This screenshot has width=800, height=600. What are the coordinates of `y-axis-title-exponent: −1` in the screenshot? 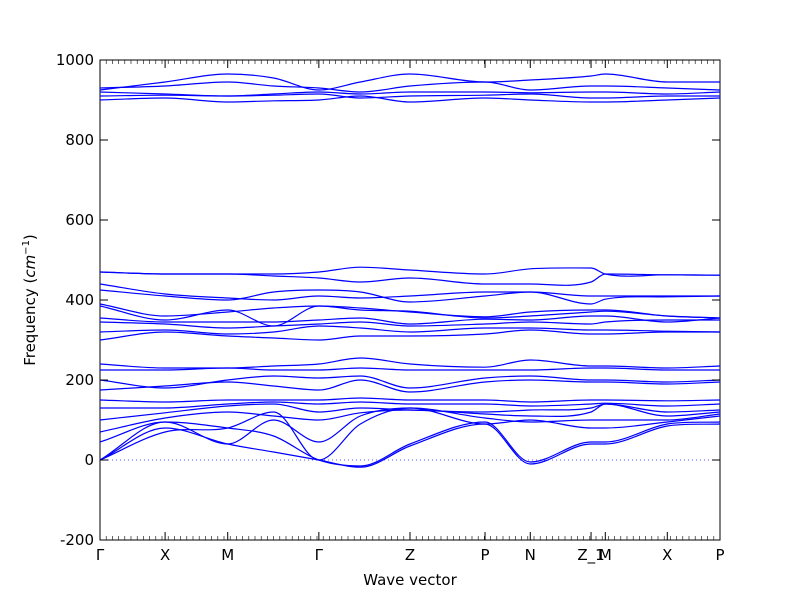 It's located at (26, 247).